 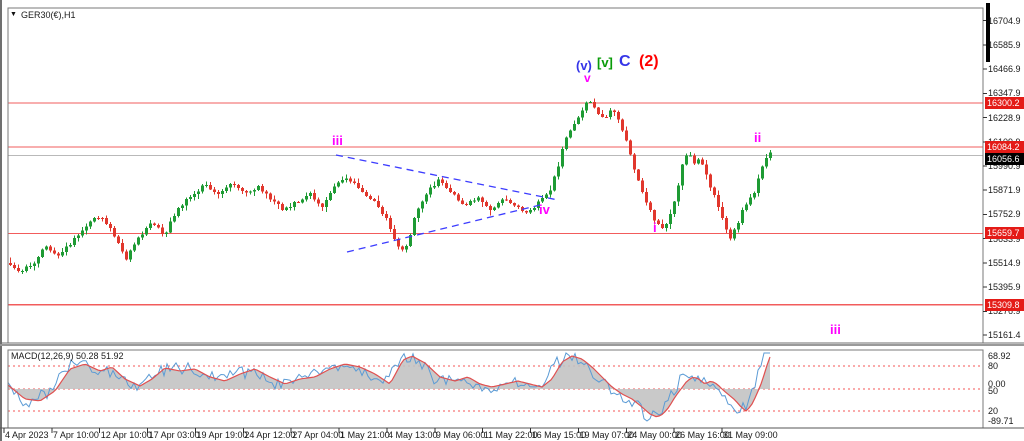 What do you see at coordinates (584, 65) in the screenshot?
I see `wave-label: (v)` at bounding box center [584, 65].